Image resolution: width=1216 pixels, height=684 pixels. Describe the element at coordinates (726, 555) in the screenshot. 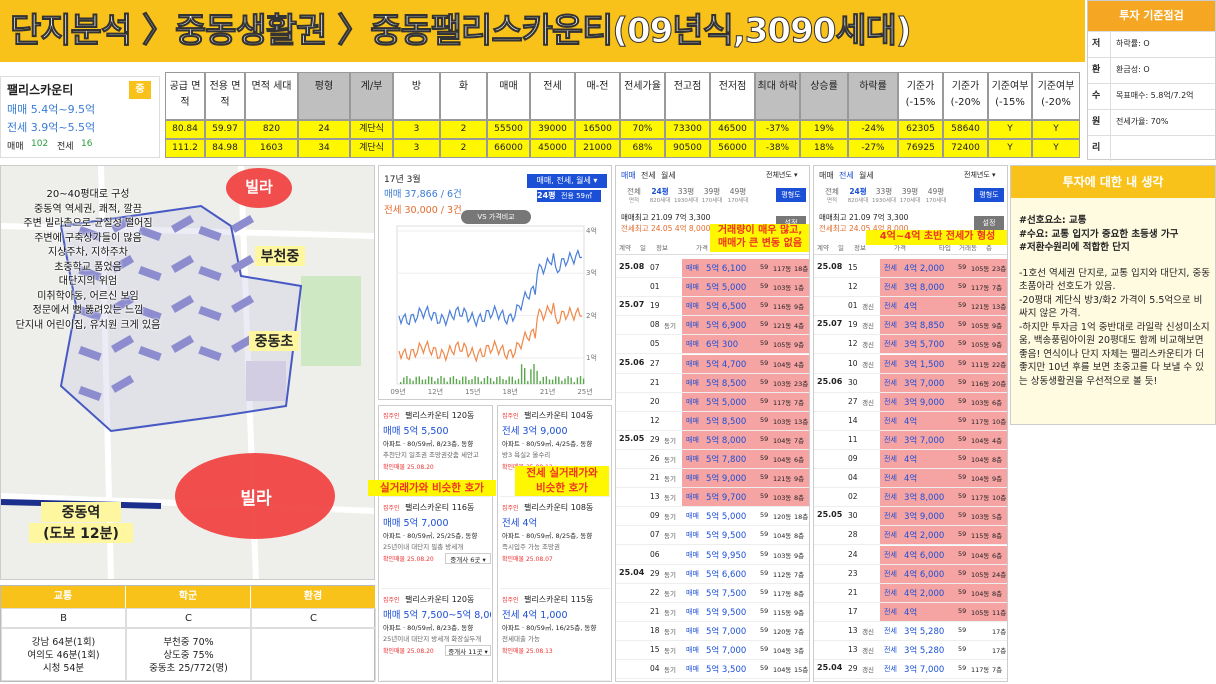

I see `trade-price: 5억 9,950` at that location.